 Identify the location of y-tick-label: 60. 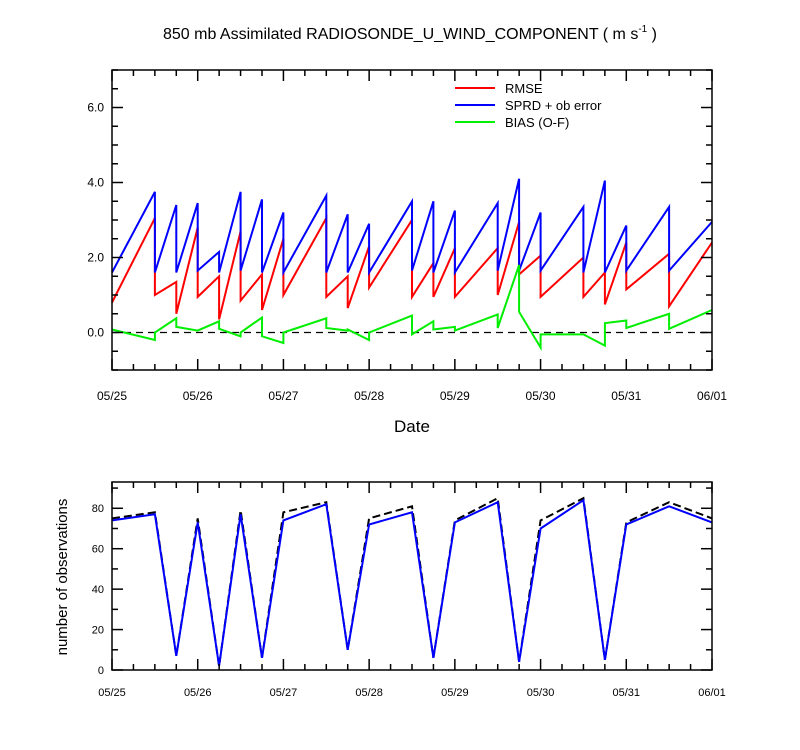
(98, 550).